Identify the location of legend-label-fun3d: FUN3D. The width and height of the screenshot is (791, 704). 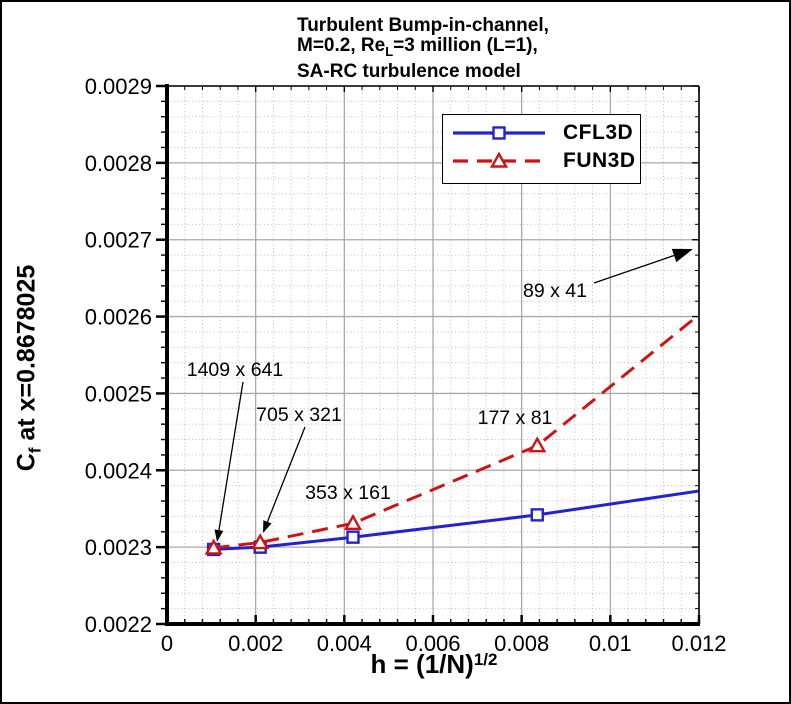
(599, 160).